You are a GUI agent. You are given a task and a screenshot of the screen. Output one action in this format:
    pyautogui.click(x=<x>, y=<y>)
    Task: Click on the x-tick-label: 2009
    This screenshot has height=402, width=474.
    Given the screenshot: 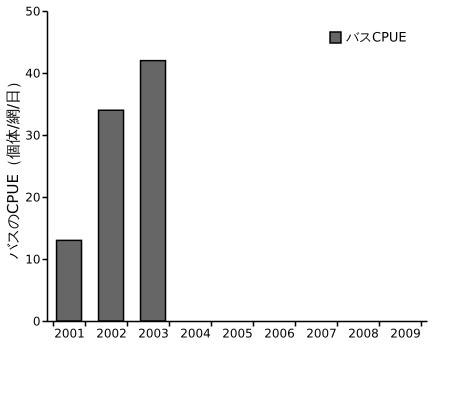 What is the action you would take?
    pyautogui.click(x=405, y=333)
    